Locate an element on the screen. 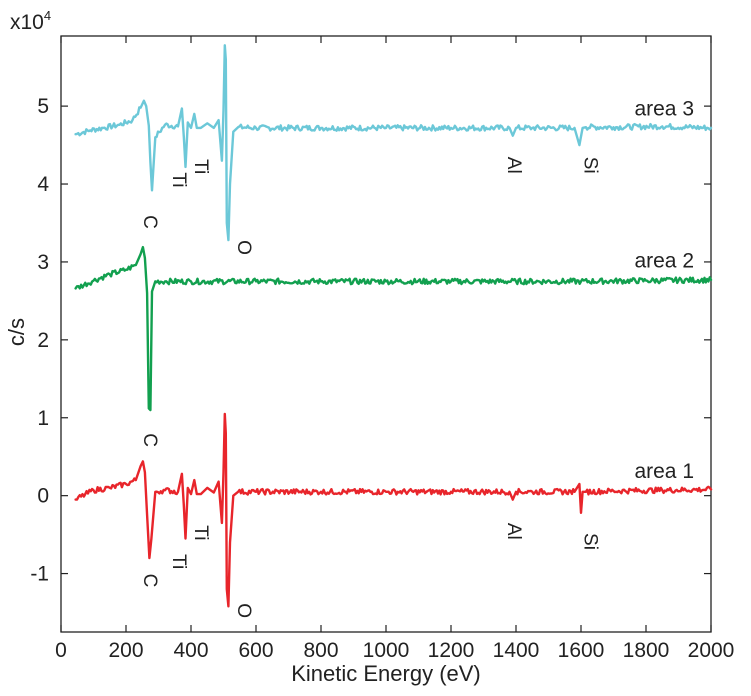 This screenshot has width=751, height=696. x-tick-label: 1000 is located at coordinates (386, 650).